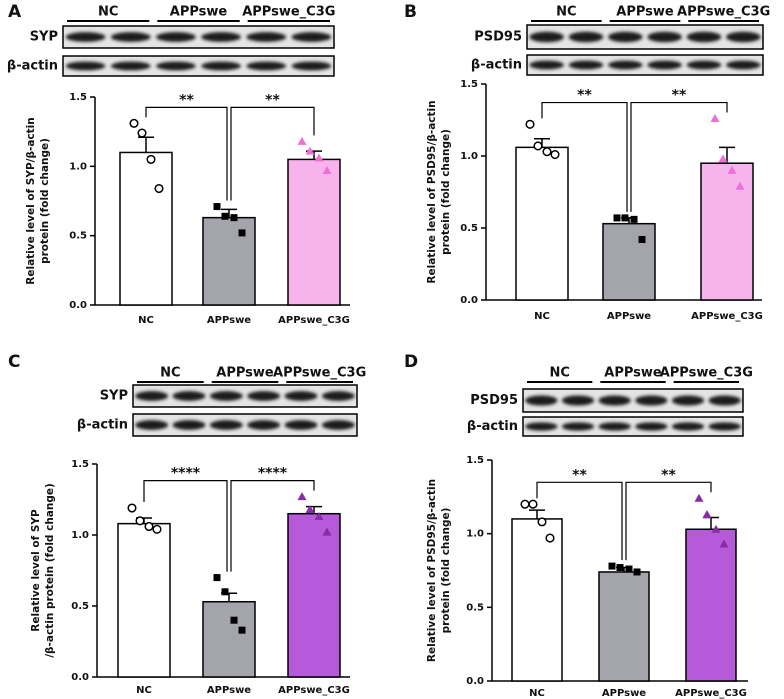 This screenshot has height=699, width=784. Describe the element at coordinates (469, 84) in the screenshot. I see `y-tick-label: 1.5` at that location.